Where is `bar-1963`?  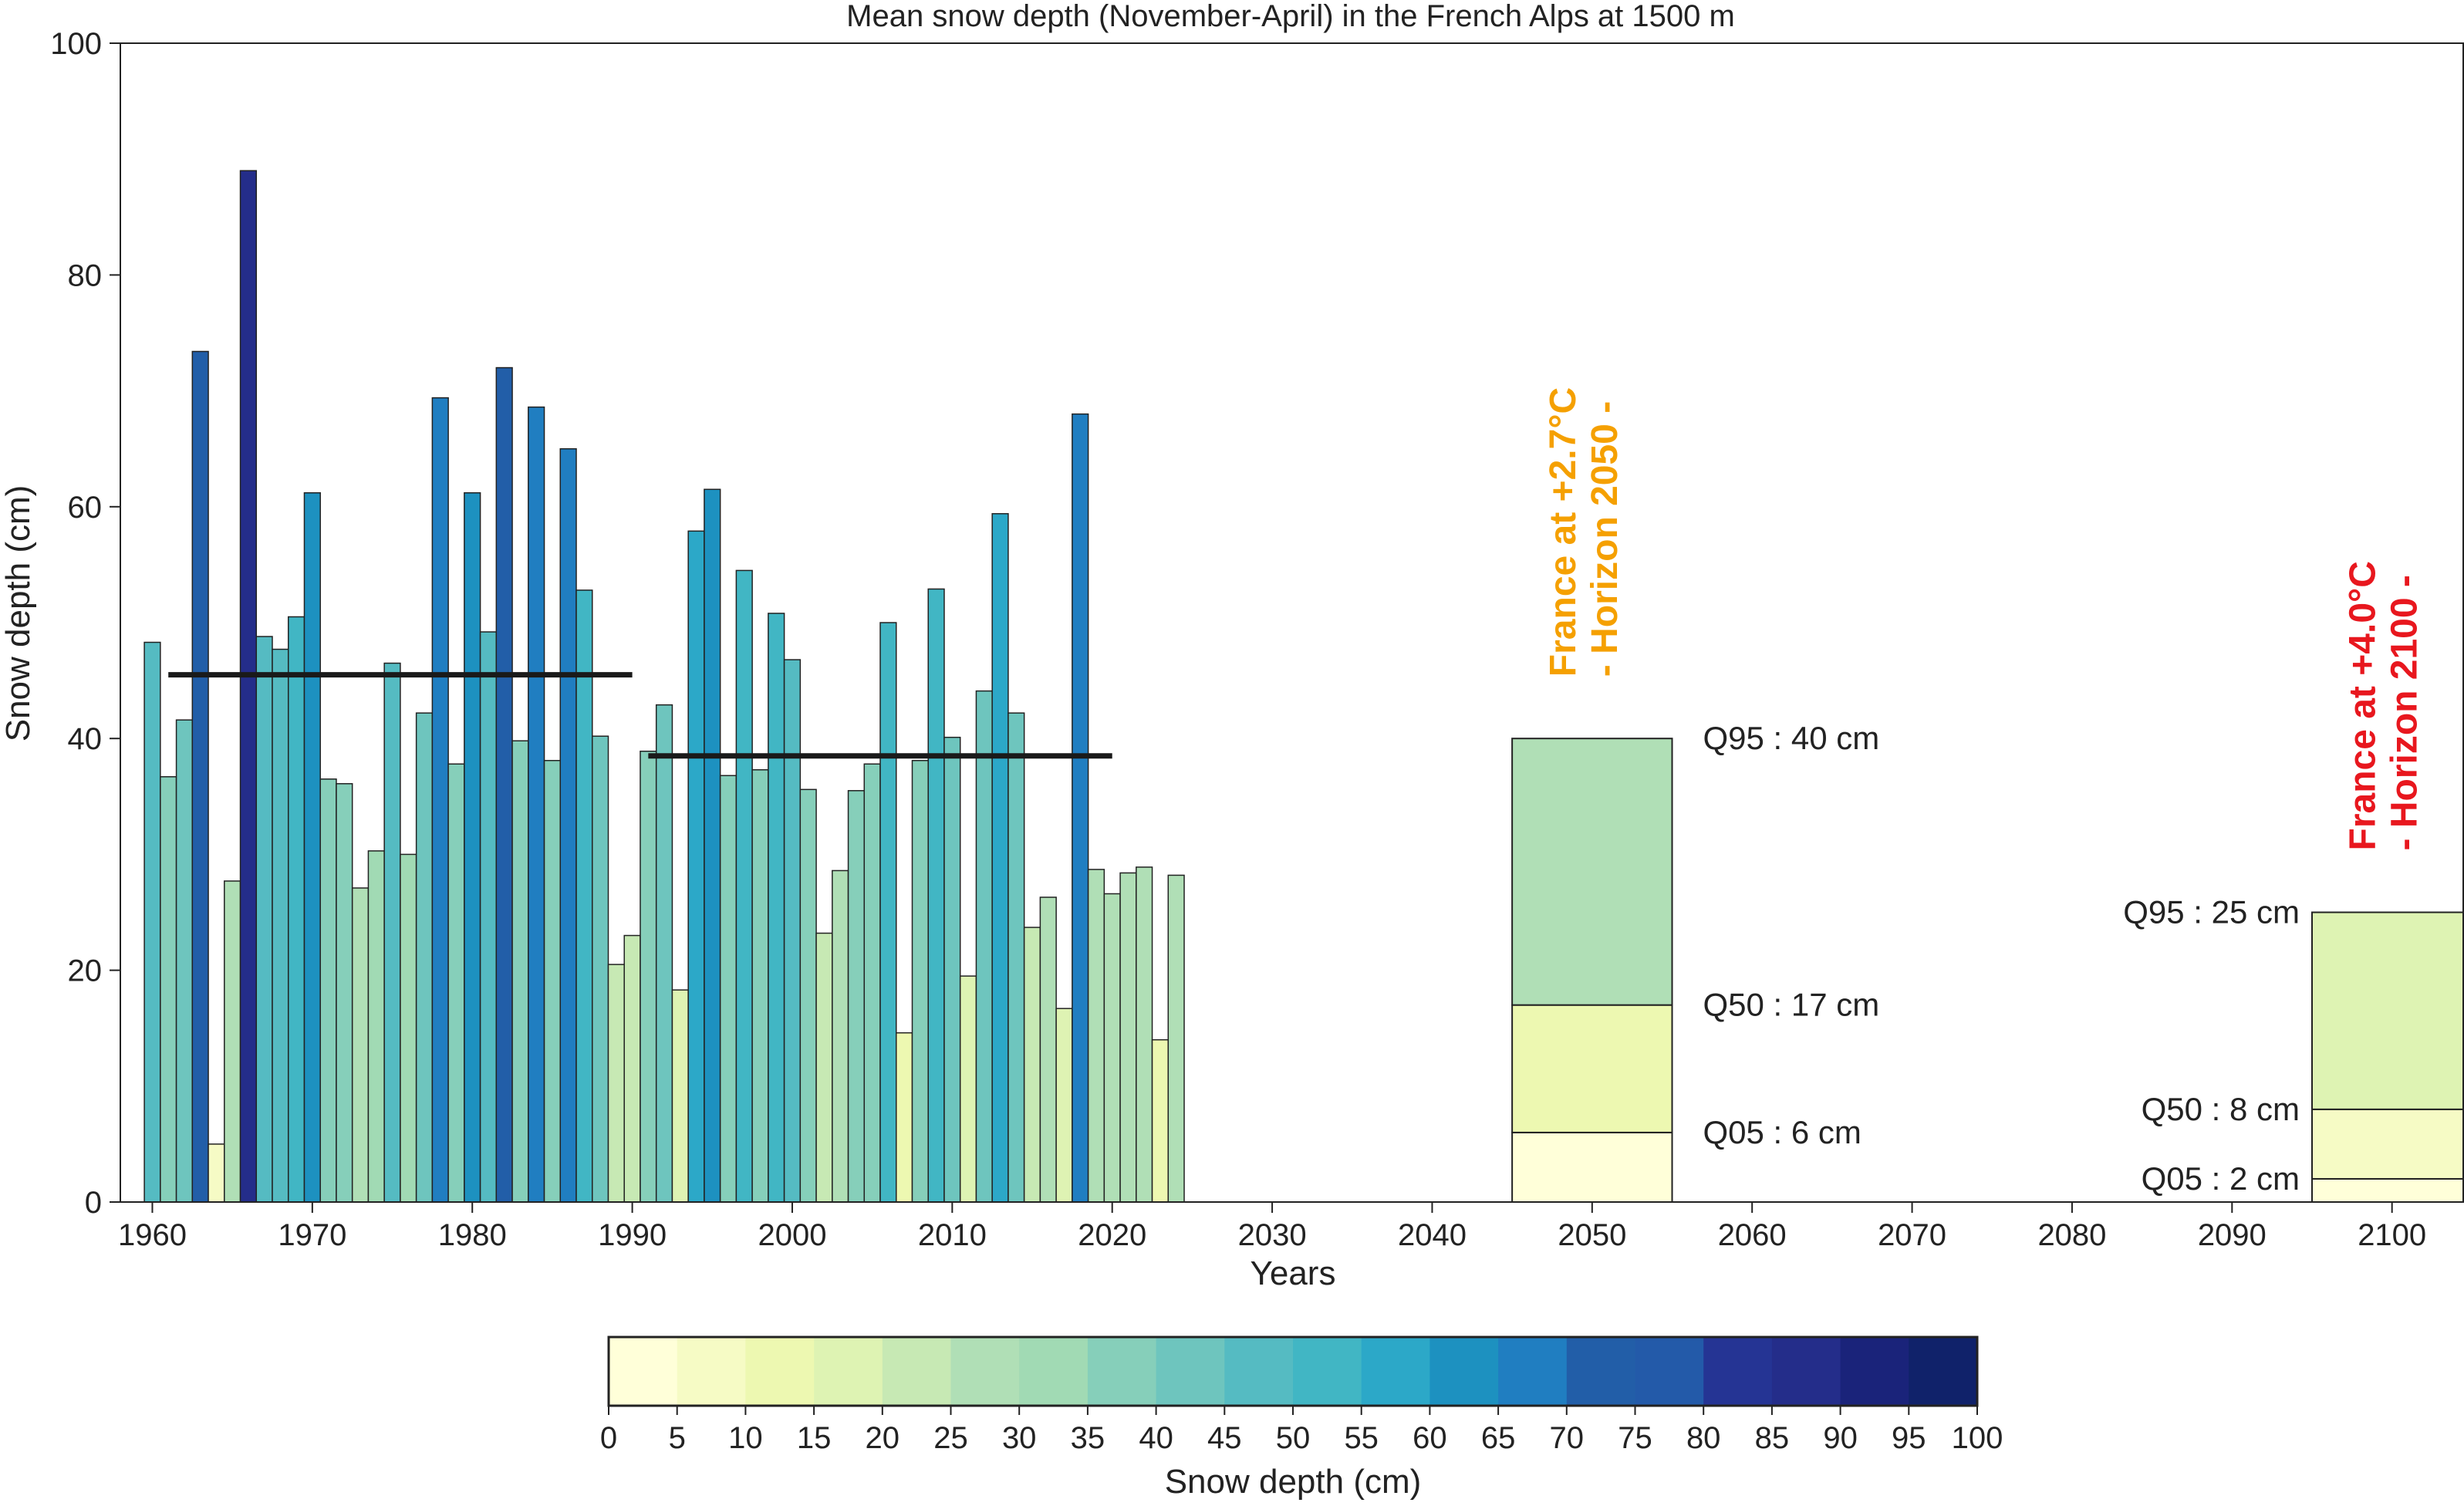
bar-1963 is located at coordinates (200, 776).